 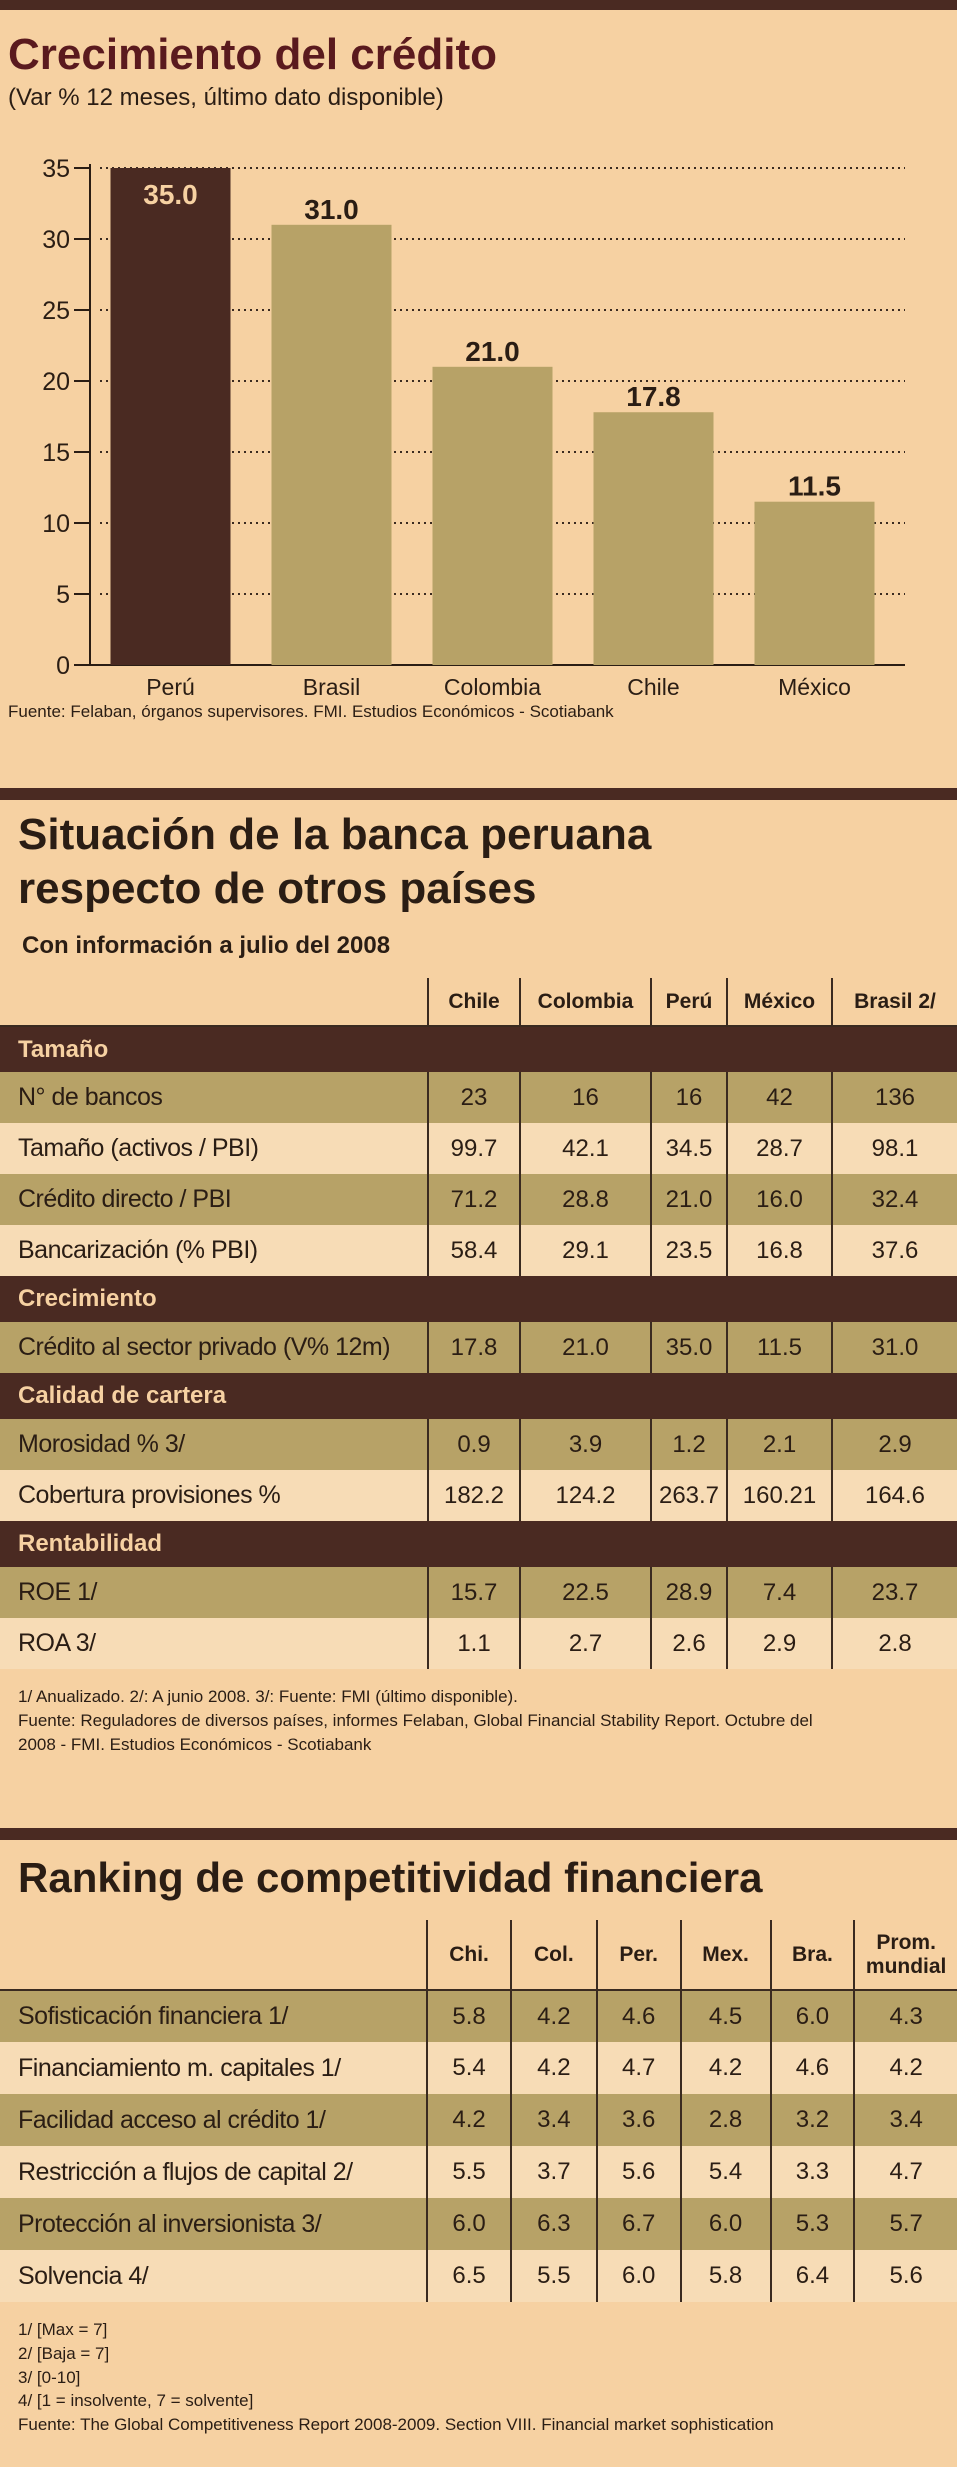 I want to click on cell-value: 16.0, so click(x=780, y=1199).